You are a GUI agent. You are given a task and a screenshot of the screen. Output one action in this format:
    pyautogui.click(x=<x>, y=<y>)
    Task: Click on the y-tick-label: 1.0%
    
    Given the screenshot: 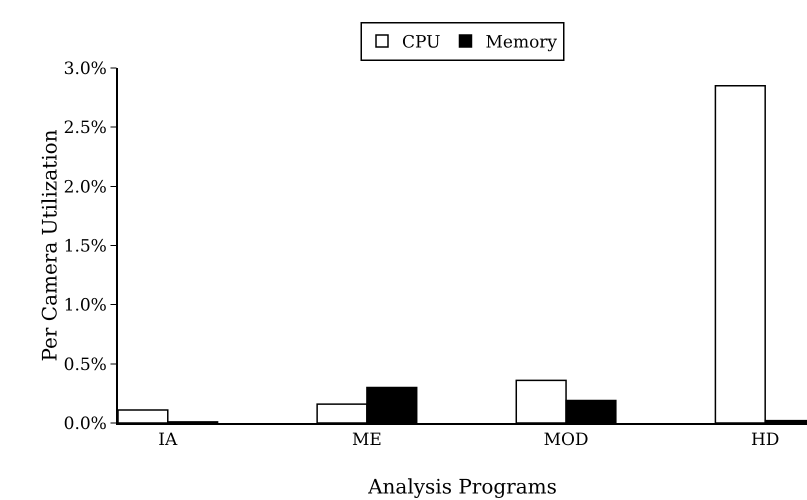 What is the action you would take?
    pyautogui.click(x=85, y=306)
    